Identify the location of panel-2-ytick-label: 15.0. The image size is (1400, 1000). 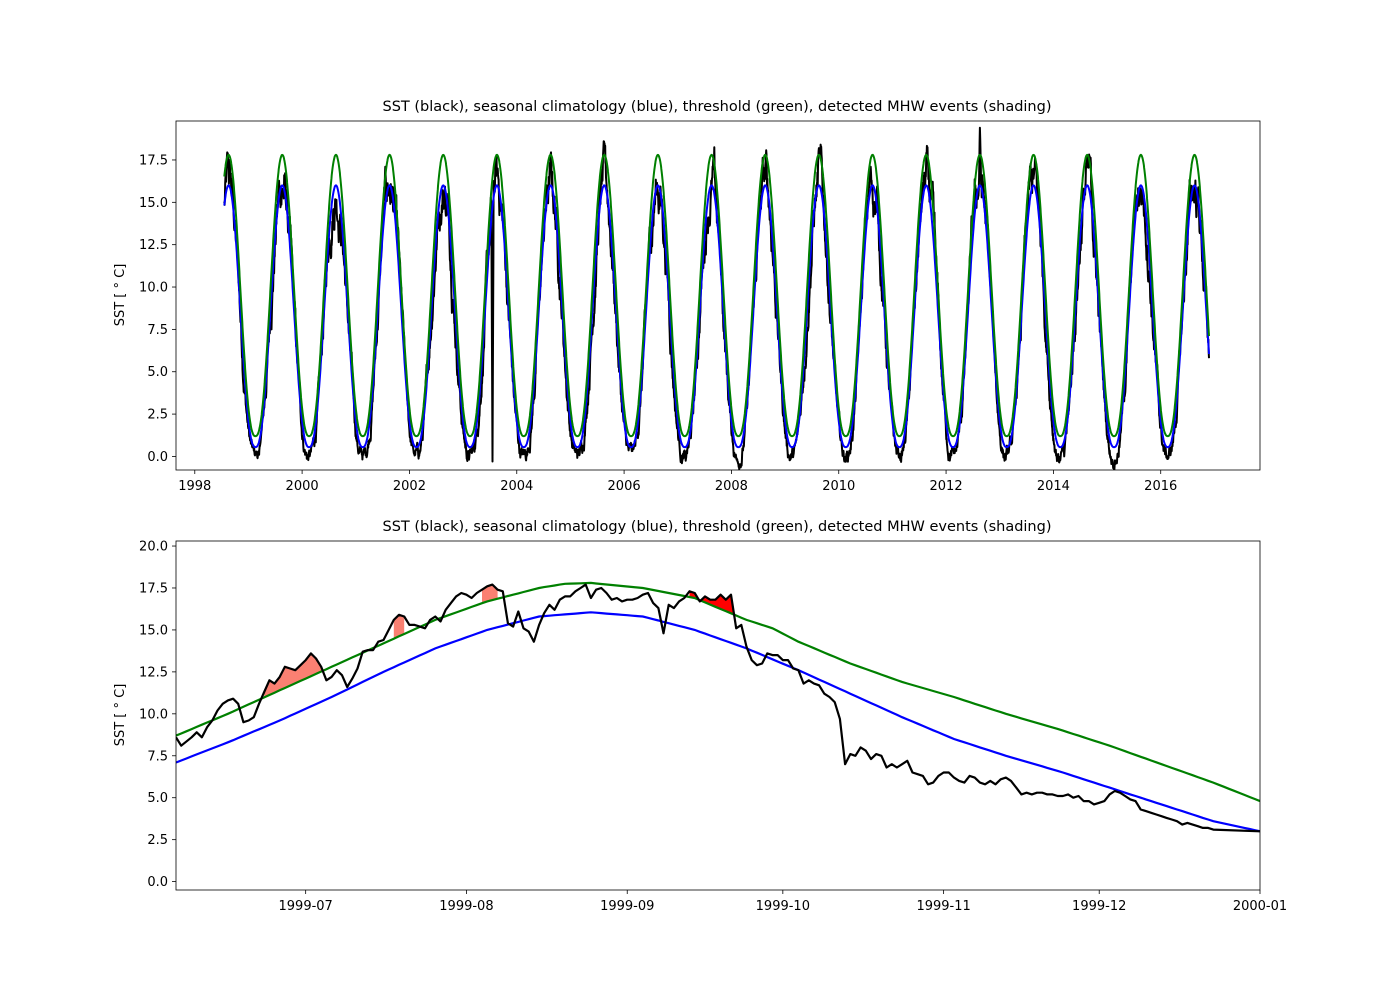
(153, 630).